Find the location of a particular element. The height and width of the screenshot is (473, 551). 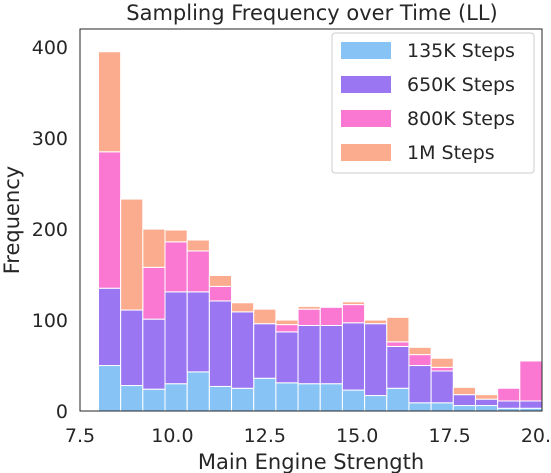

y-axis-label: Frequency is located at coordinates (12, 220).